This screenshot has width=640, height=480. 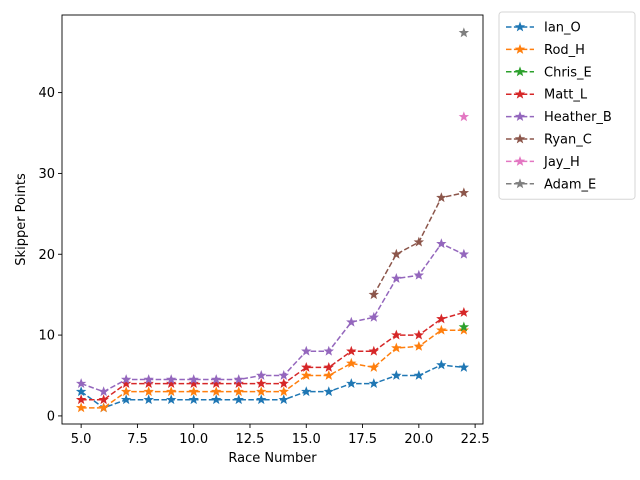 What do you see at coordinates (543, 162) in the screenshot?
I see `legend-entry: Jay_H` at bounding box center [543, 162].